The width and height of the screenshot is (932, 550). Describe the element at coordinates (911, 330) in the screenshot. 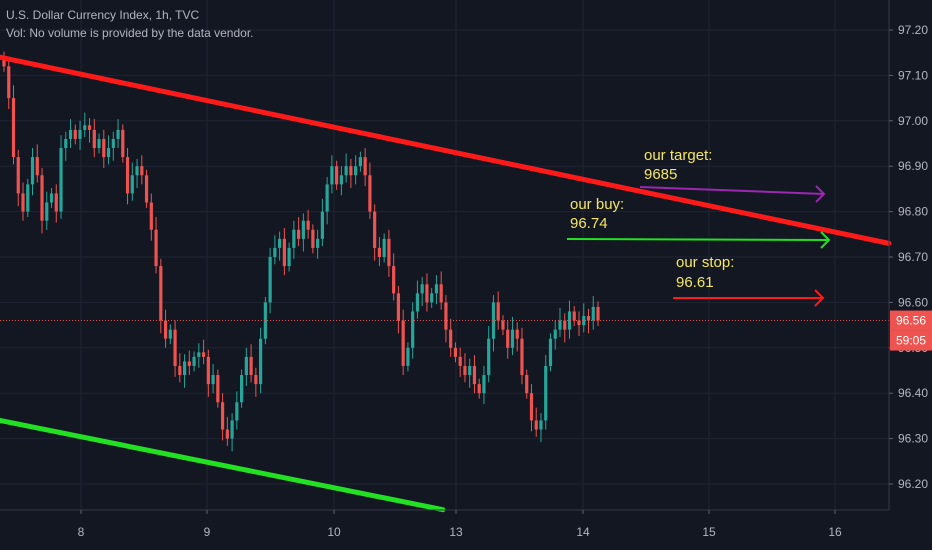

I see `last-price-marker: 96.56 59:05` at that location.